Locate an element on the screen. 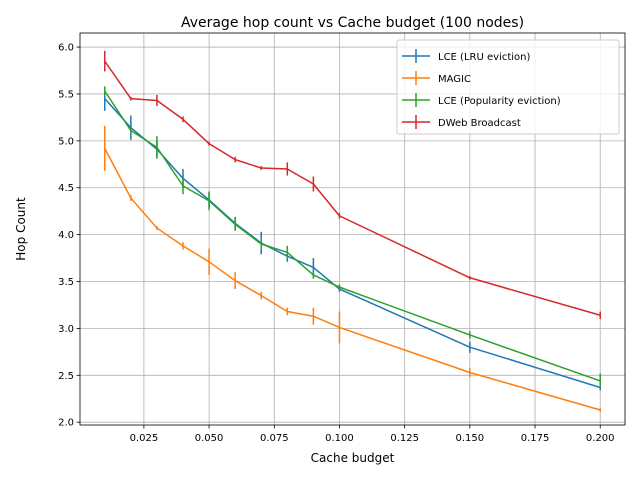 This screenshot has height=480, width=640. x-tick-label: 0.050 is located at coordinates (209, 438).